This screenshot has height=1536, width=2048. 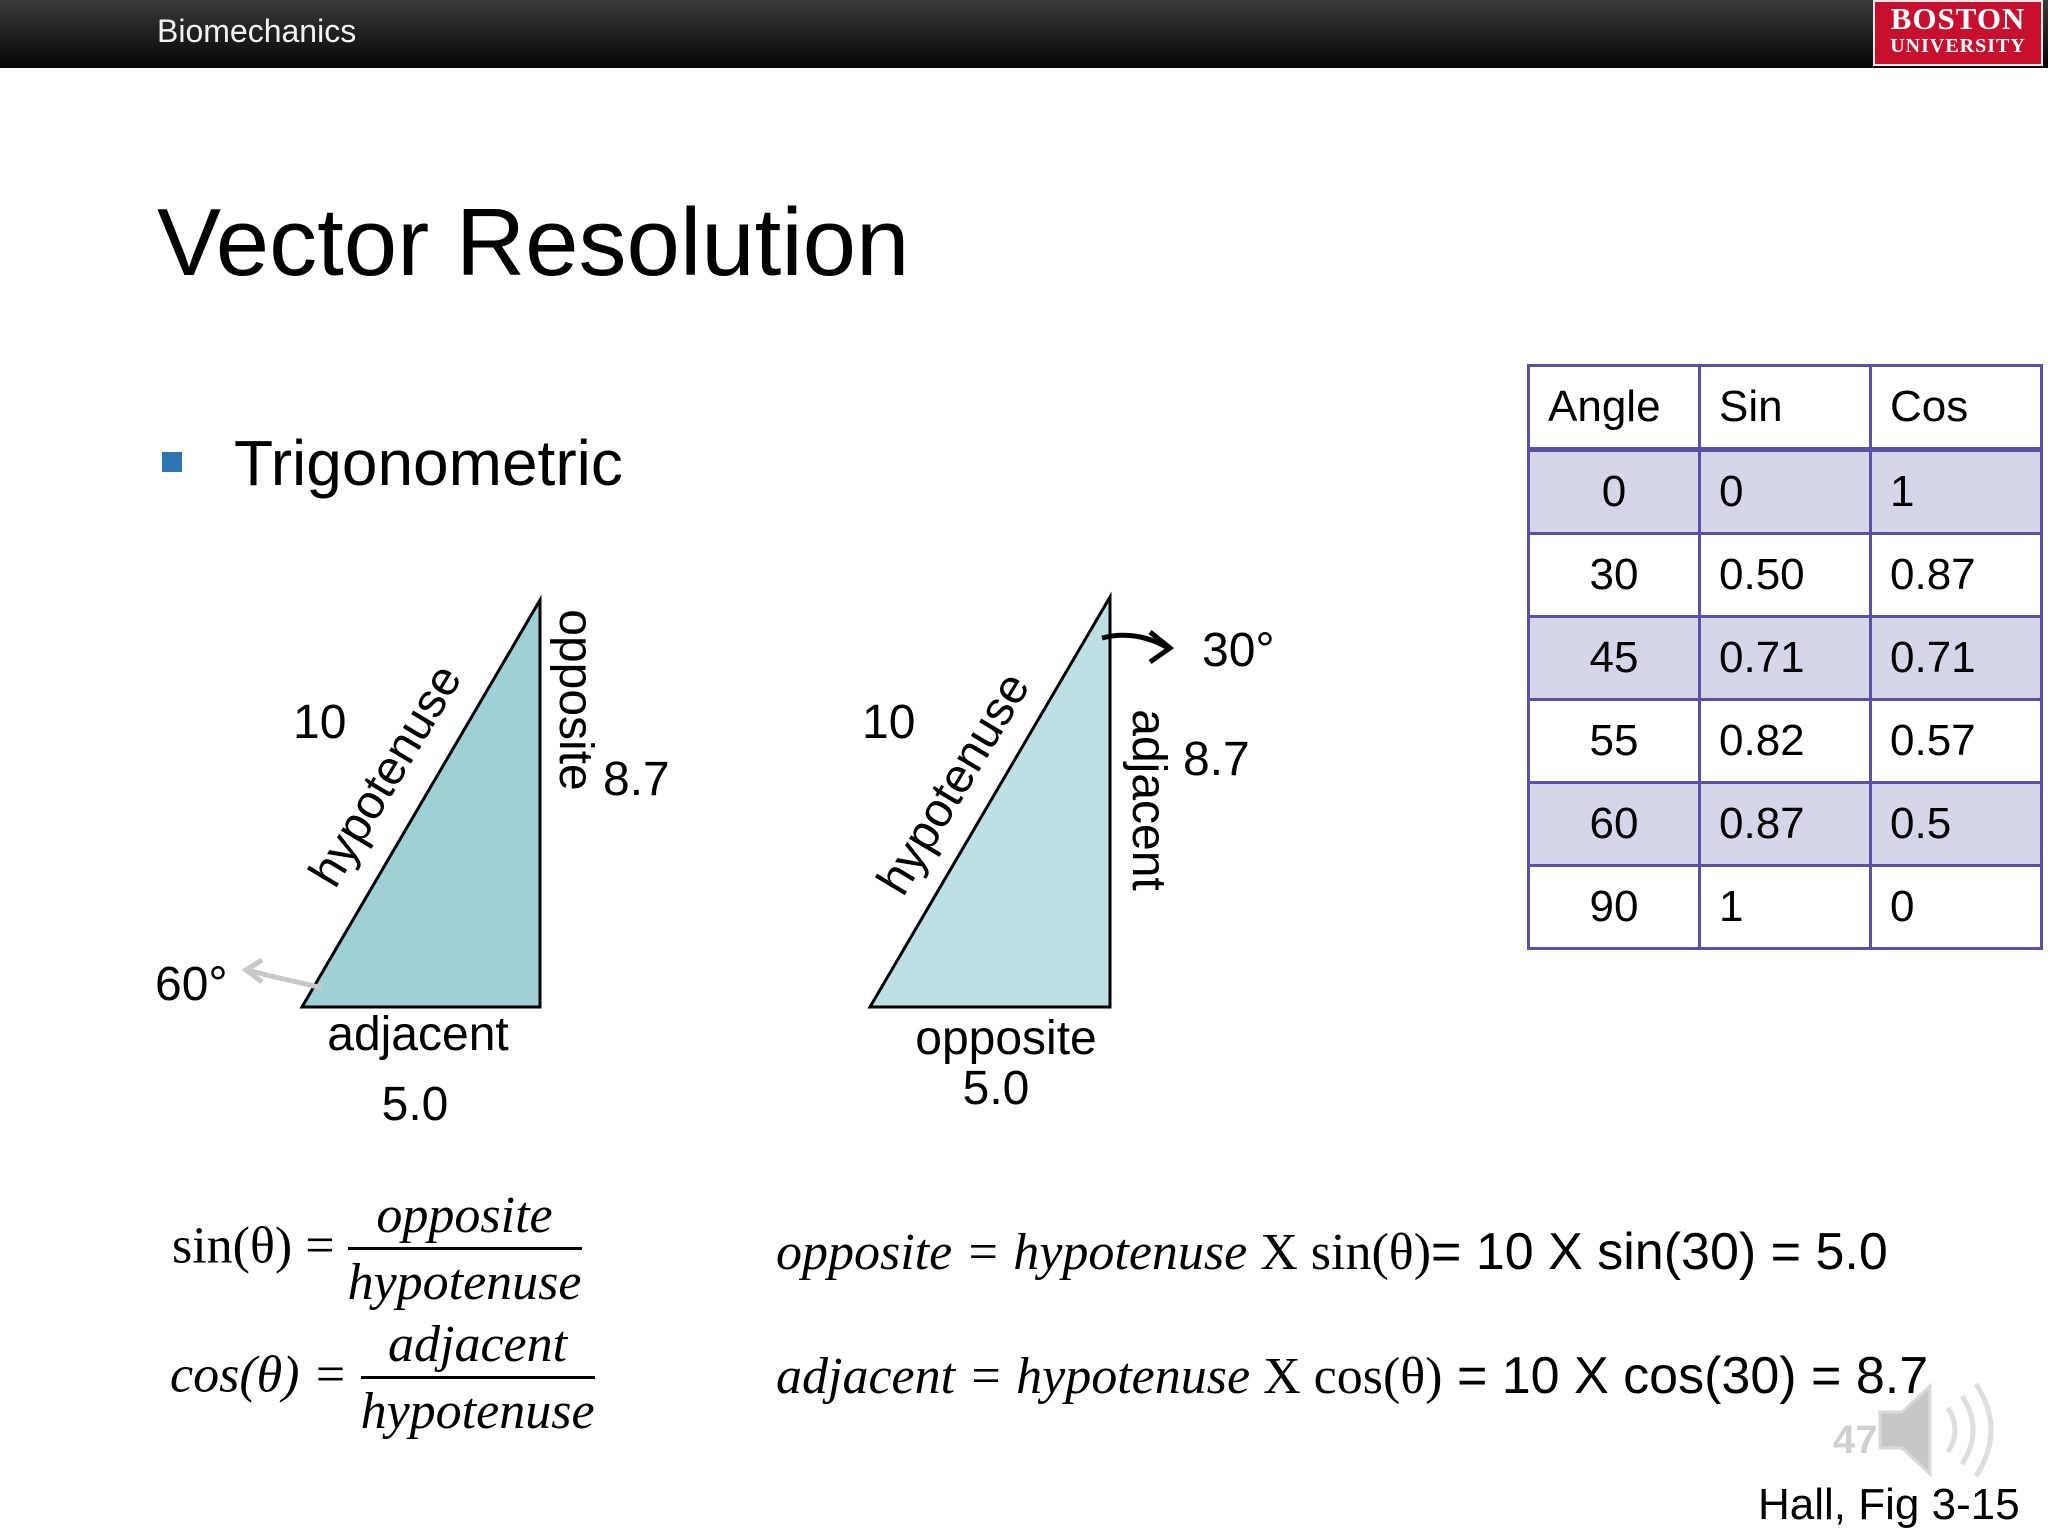 What do you see at coordinates (1339, 1252) in the screenshot?
I see `eq1-part-b: X sin(θ)` at bounding box center [1339, 1252].